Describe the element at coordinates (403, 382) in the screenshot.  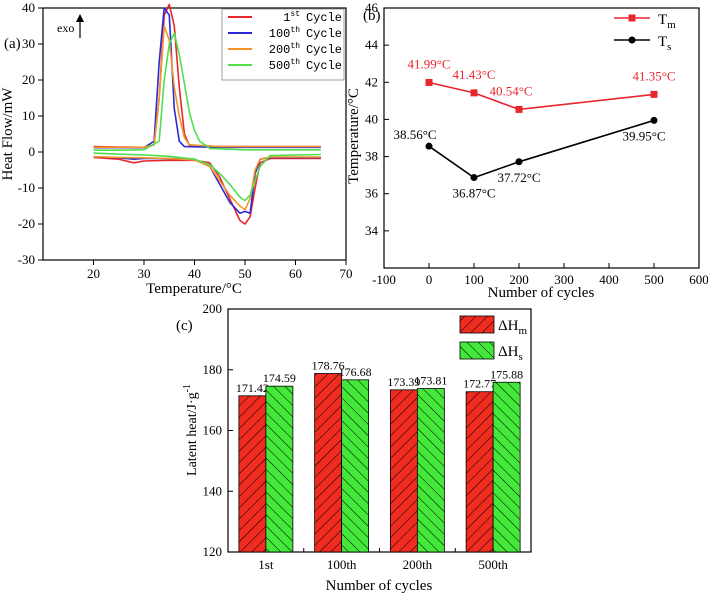
I see `panel-c-bar-value-label: 173.39` at that location.